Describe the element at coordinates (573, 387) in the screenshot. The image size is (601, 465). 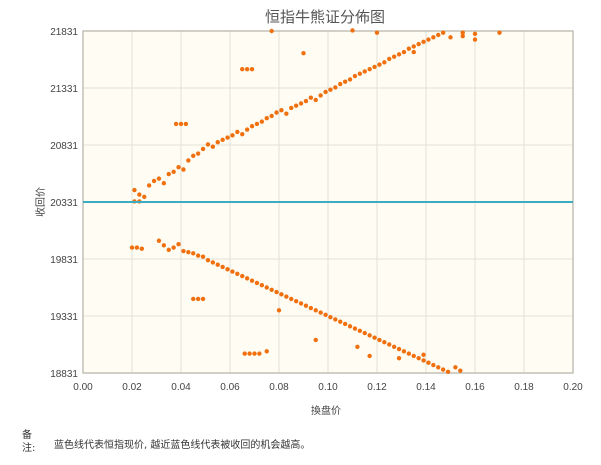
I see `x-tick-label: 0.20` at that location.